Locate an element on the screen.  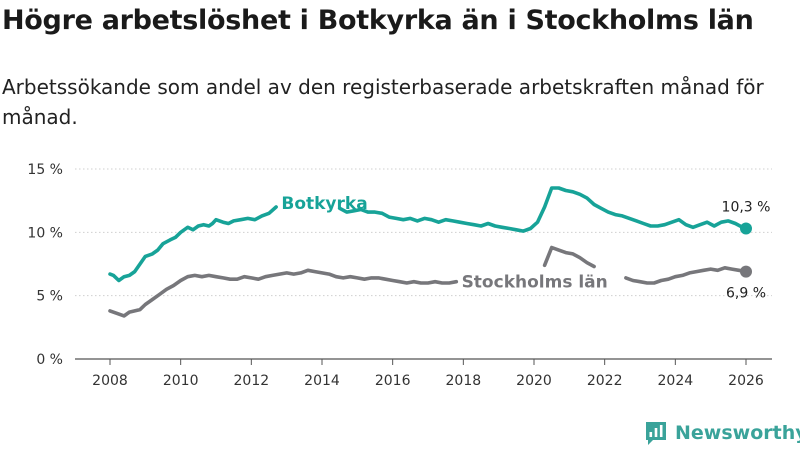
end-value-label-stockholms-l-n: 6,9 % is located at coordinates (746, 294).